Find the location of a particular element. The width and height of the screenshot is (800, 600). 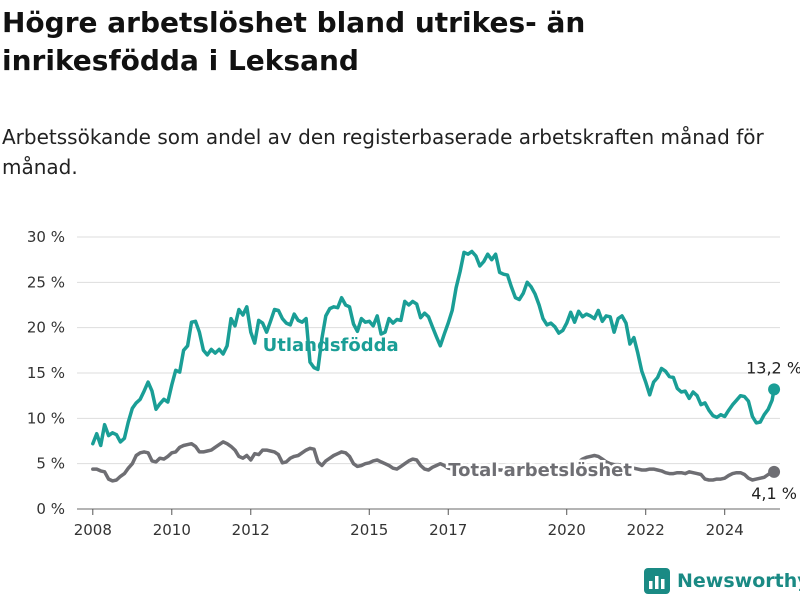

y-tick-label: 20 % is located at coordinates (46, 328).